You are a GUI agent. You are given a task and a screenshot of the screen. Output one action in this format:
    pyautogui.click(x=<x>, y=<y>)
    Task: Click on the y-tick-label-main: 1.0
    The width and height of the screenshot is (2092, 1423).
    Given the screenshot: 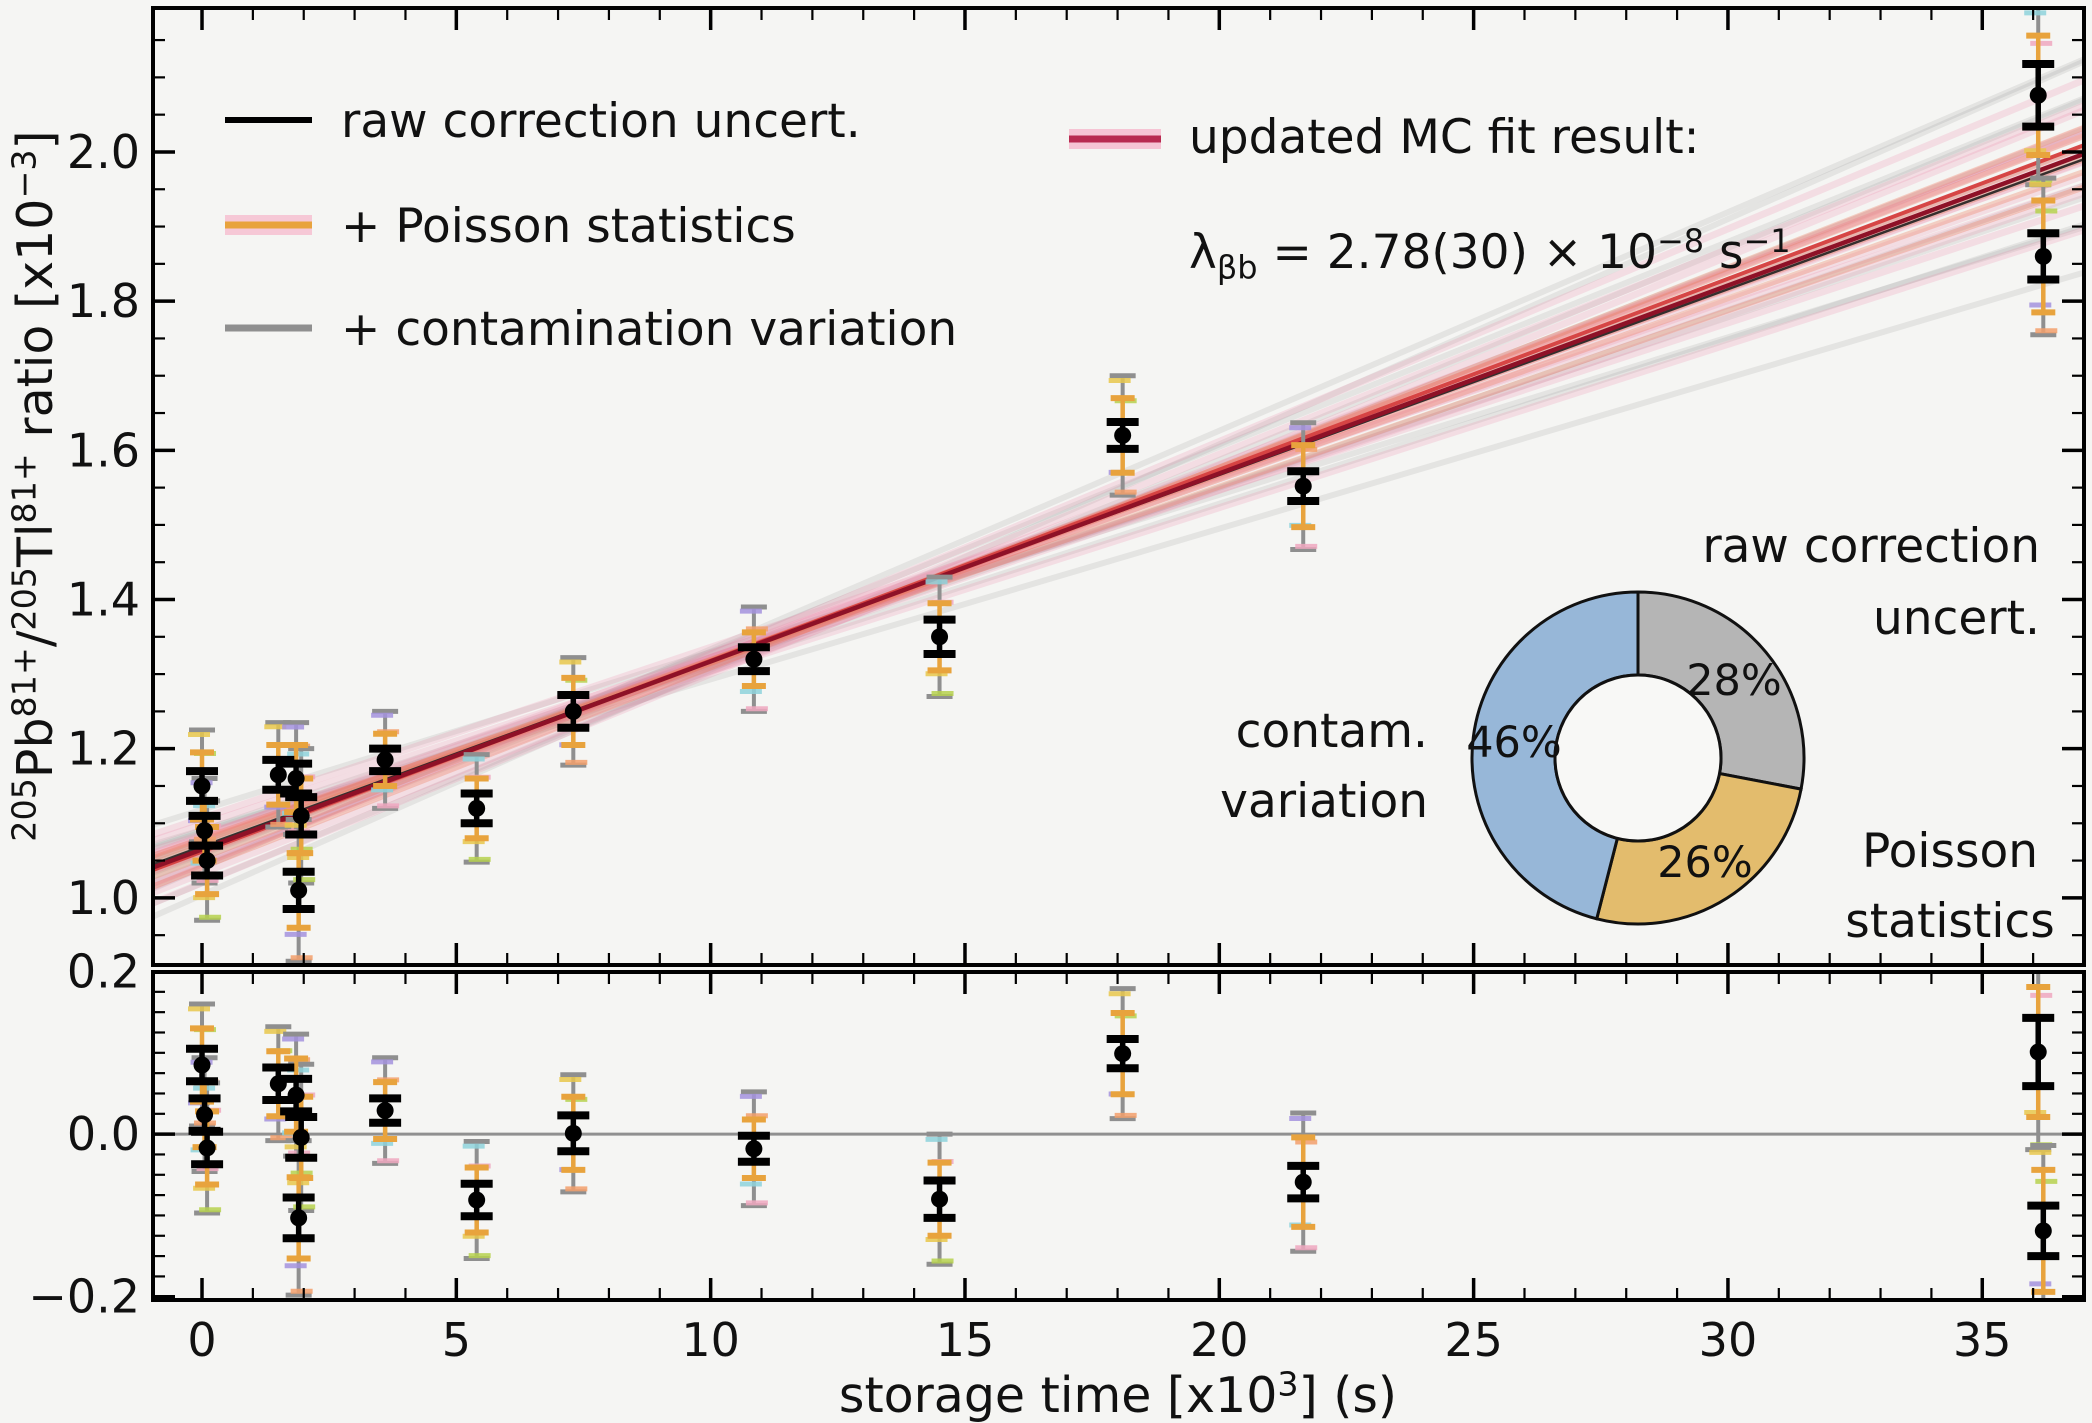 What is the action you would take?
    pyautogui.click(x=103, y=898)
    